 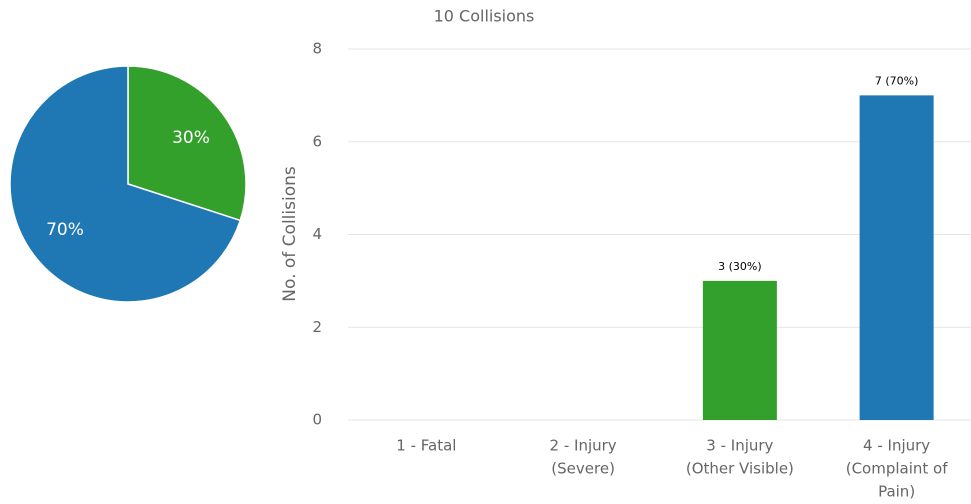 What do you see at coordinates (65, 230) in the screenshot?
I see `slice-label: 70%` at bounding box center [65, 230].